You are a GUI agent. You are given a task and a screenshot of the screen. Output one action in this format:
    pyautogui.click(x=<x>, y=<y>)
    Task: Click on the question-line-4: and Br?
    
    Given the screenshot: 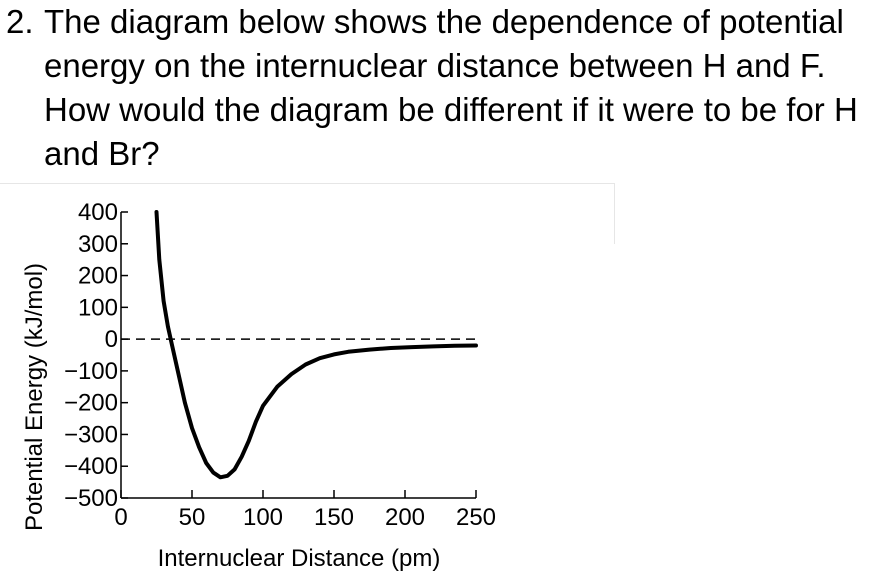 What is the action you would take?
    pyautogui.click(x=102, y=153)
    